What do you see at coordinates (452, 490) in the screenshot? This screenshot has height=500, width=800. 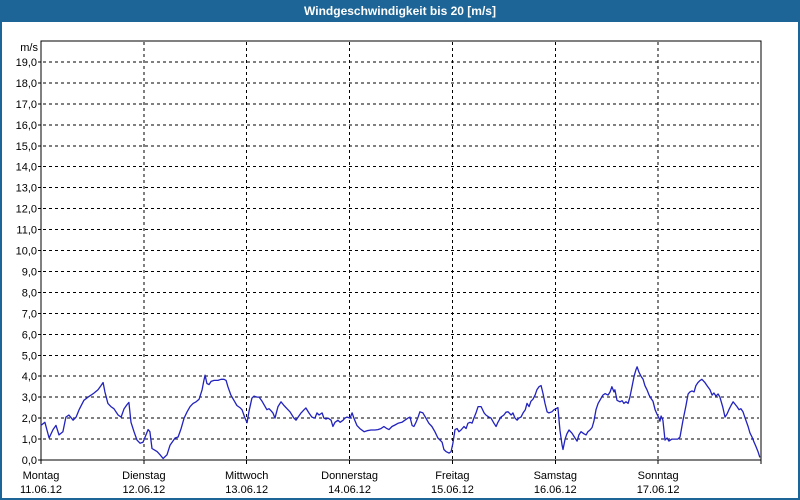 I see `x-date-label: 15.06.12` at bounding box center [452, 490].